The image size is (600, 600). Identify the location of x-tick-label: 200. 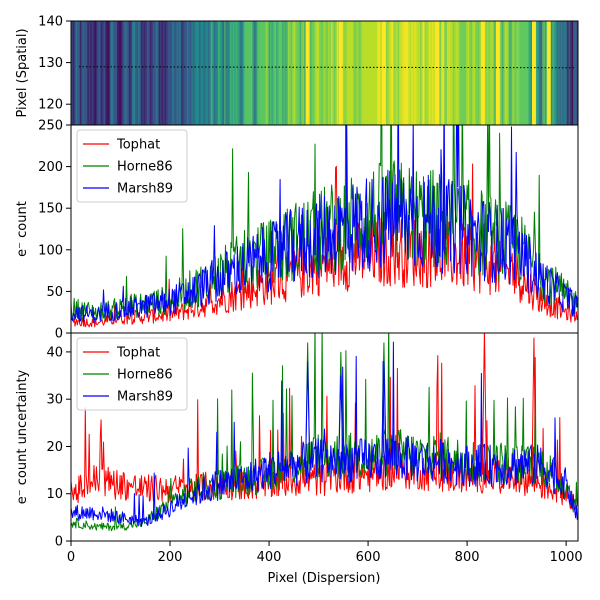
(170, 557).